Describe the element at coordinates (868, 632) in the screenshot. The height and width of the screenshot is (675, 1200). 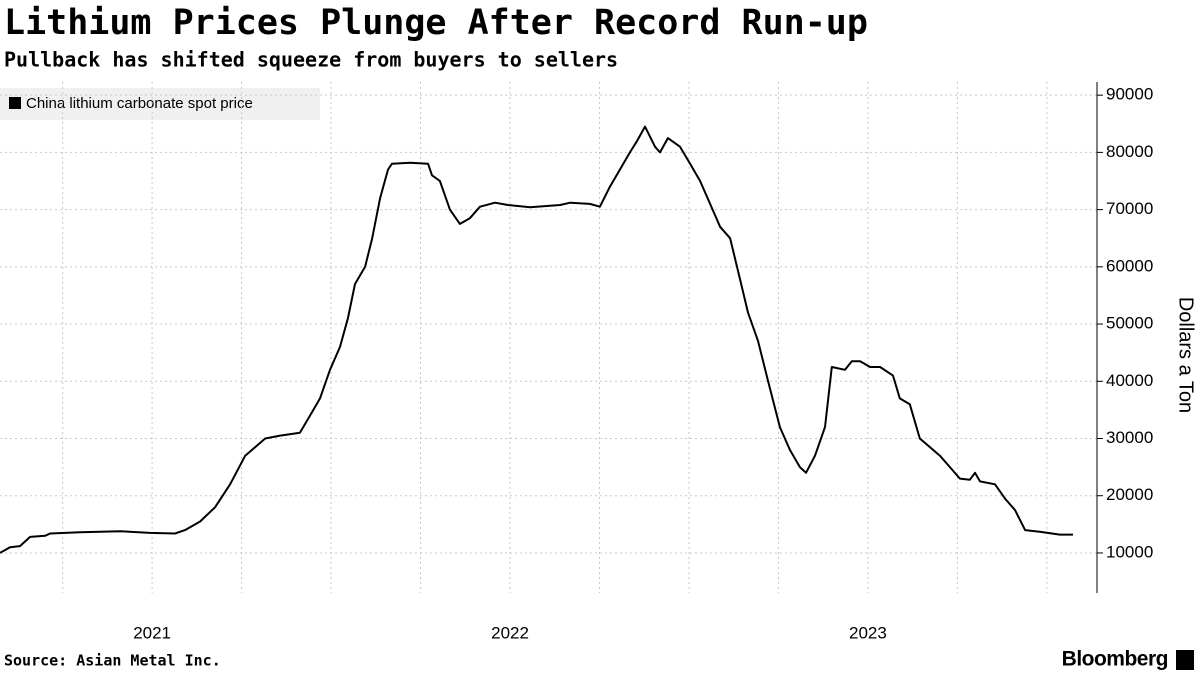
I see `x-tick-label: 2023` at that location.